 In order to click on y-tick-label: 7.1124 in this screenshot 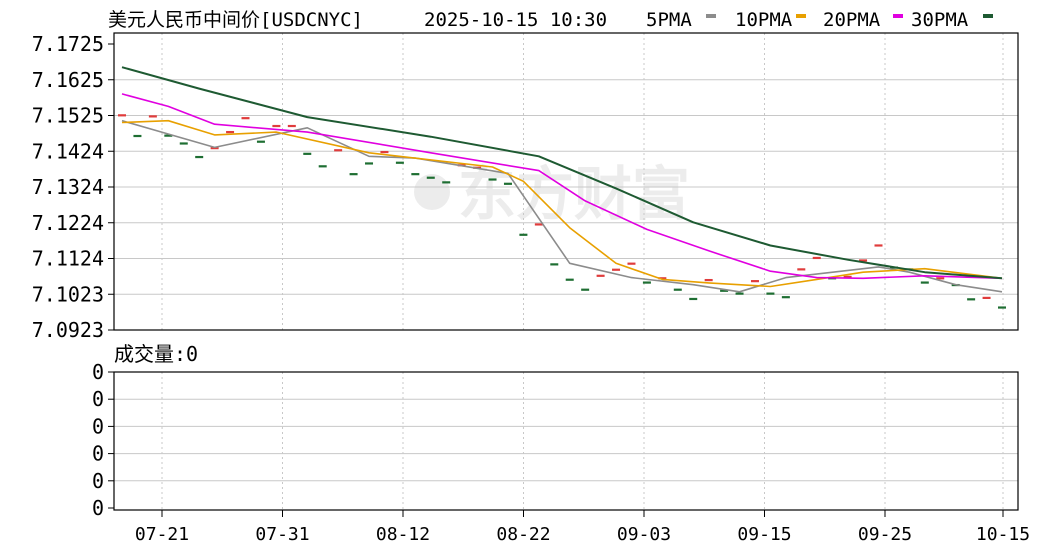, I will do `click(68, 259)`.